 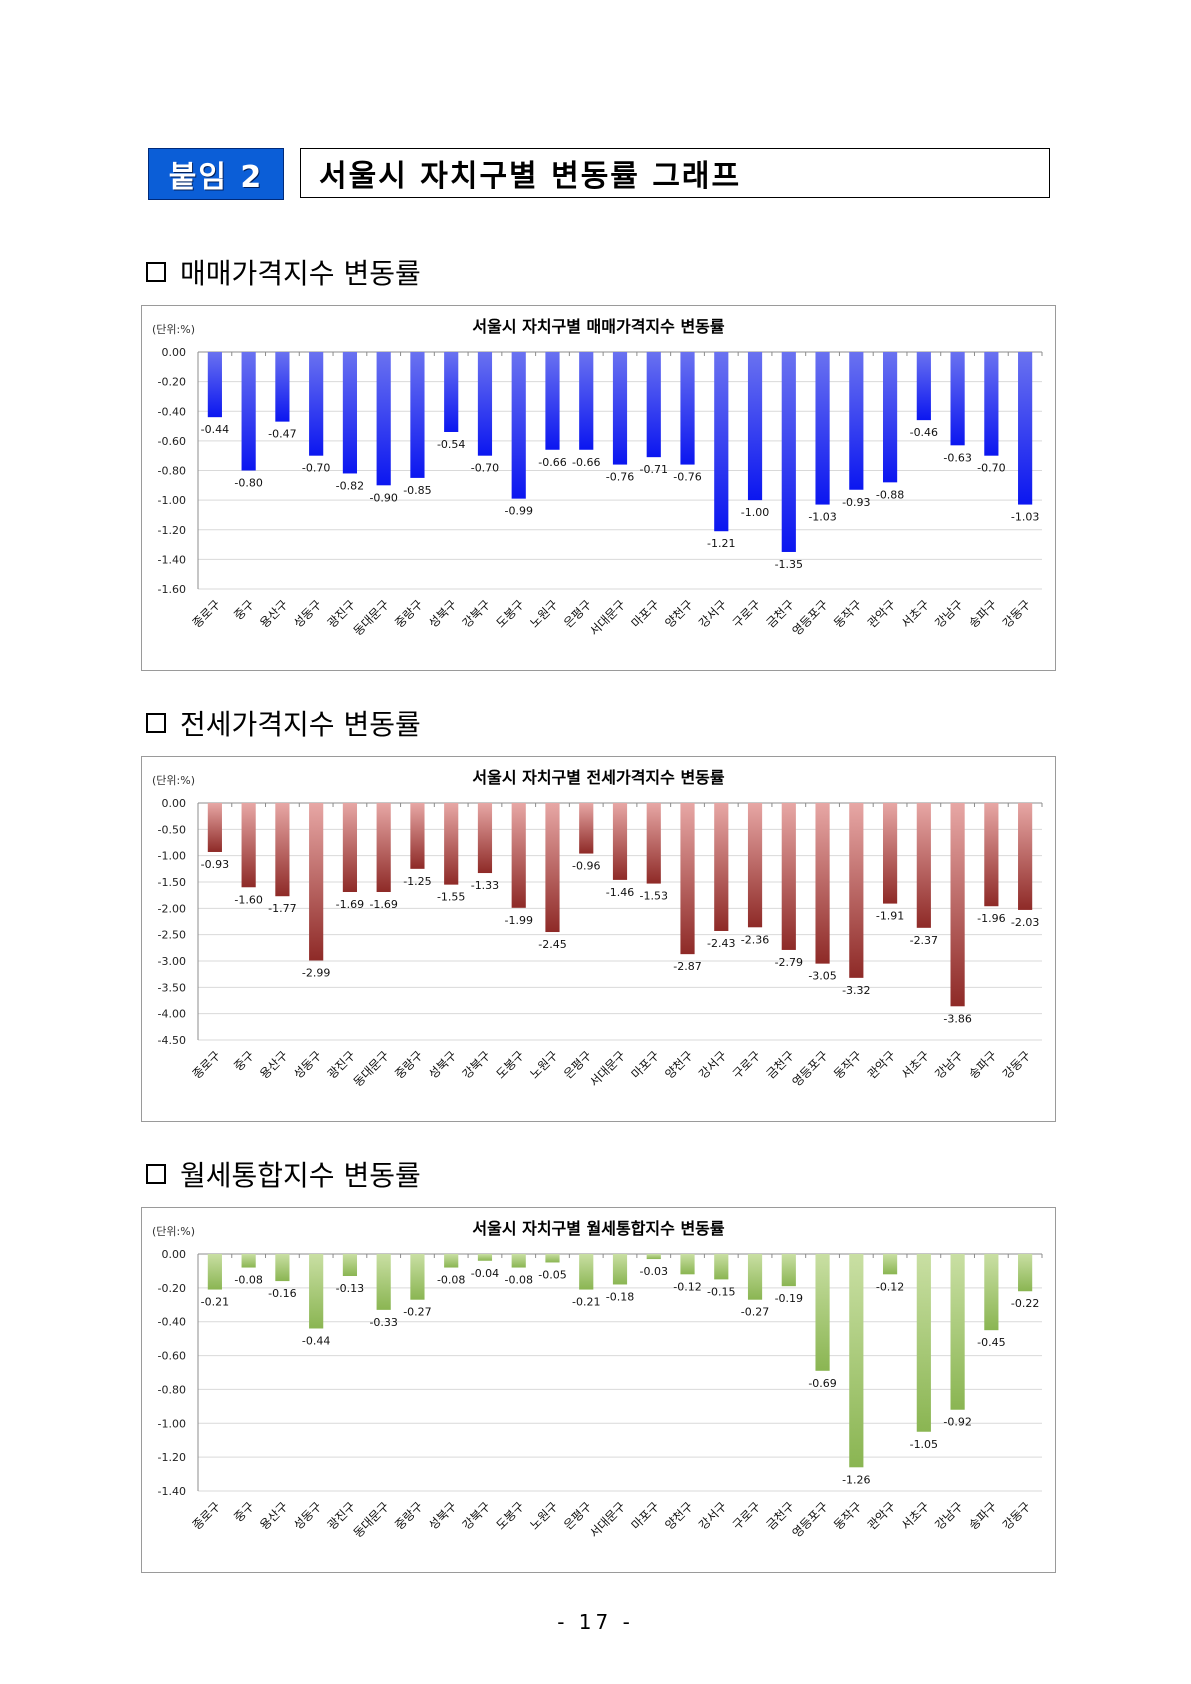 I want to click on y-tick-label: -0.50, so click(x=172, y=829).